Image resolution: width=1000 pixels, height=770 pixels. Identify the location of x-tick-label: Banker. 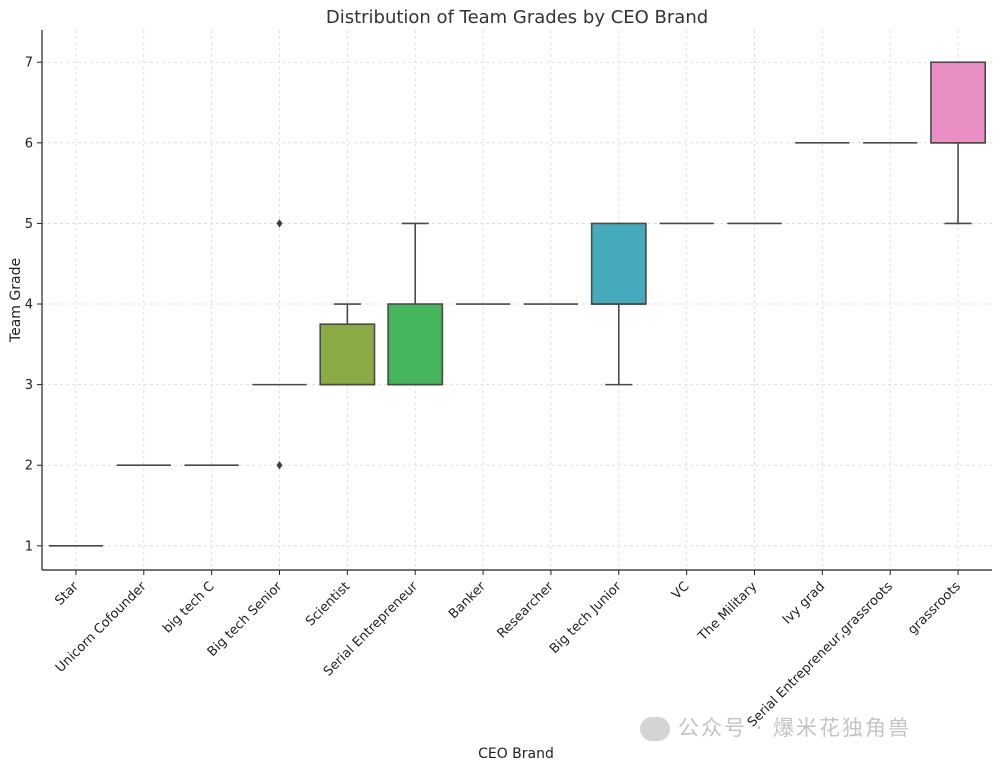
(467, 600).